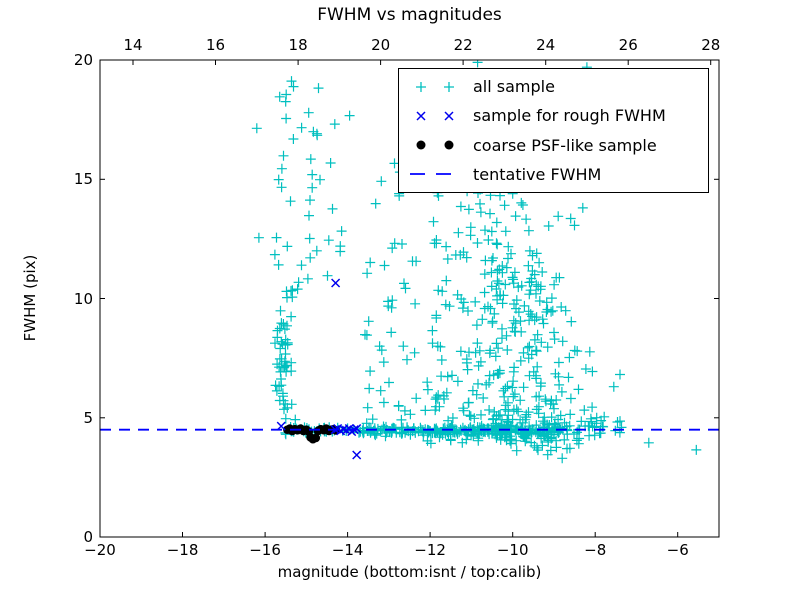  What do you see at coordinates (463, 45) in the screenshot?
I see `top-tick-label: 22` at bounding box center [463, 45].